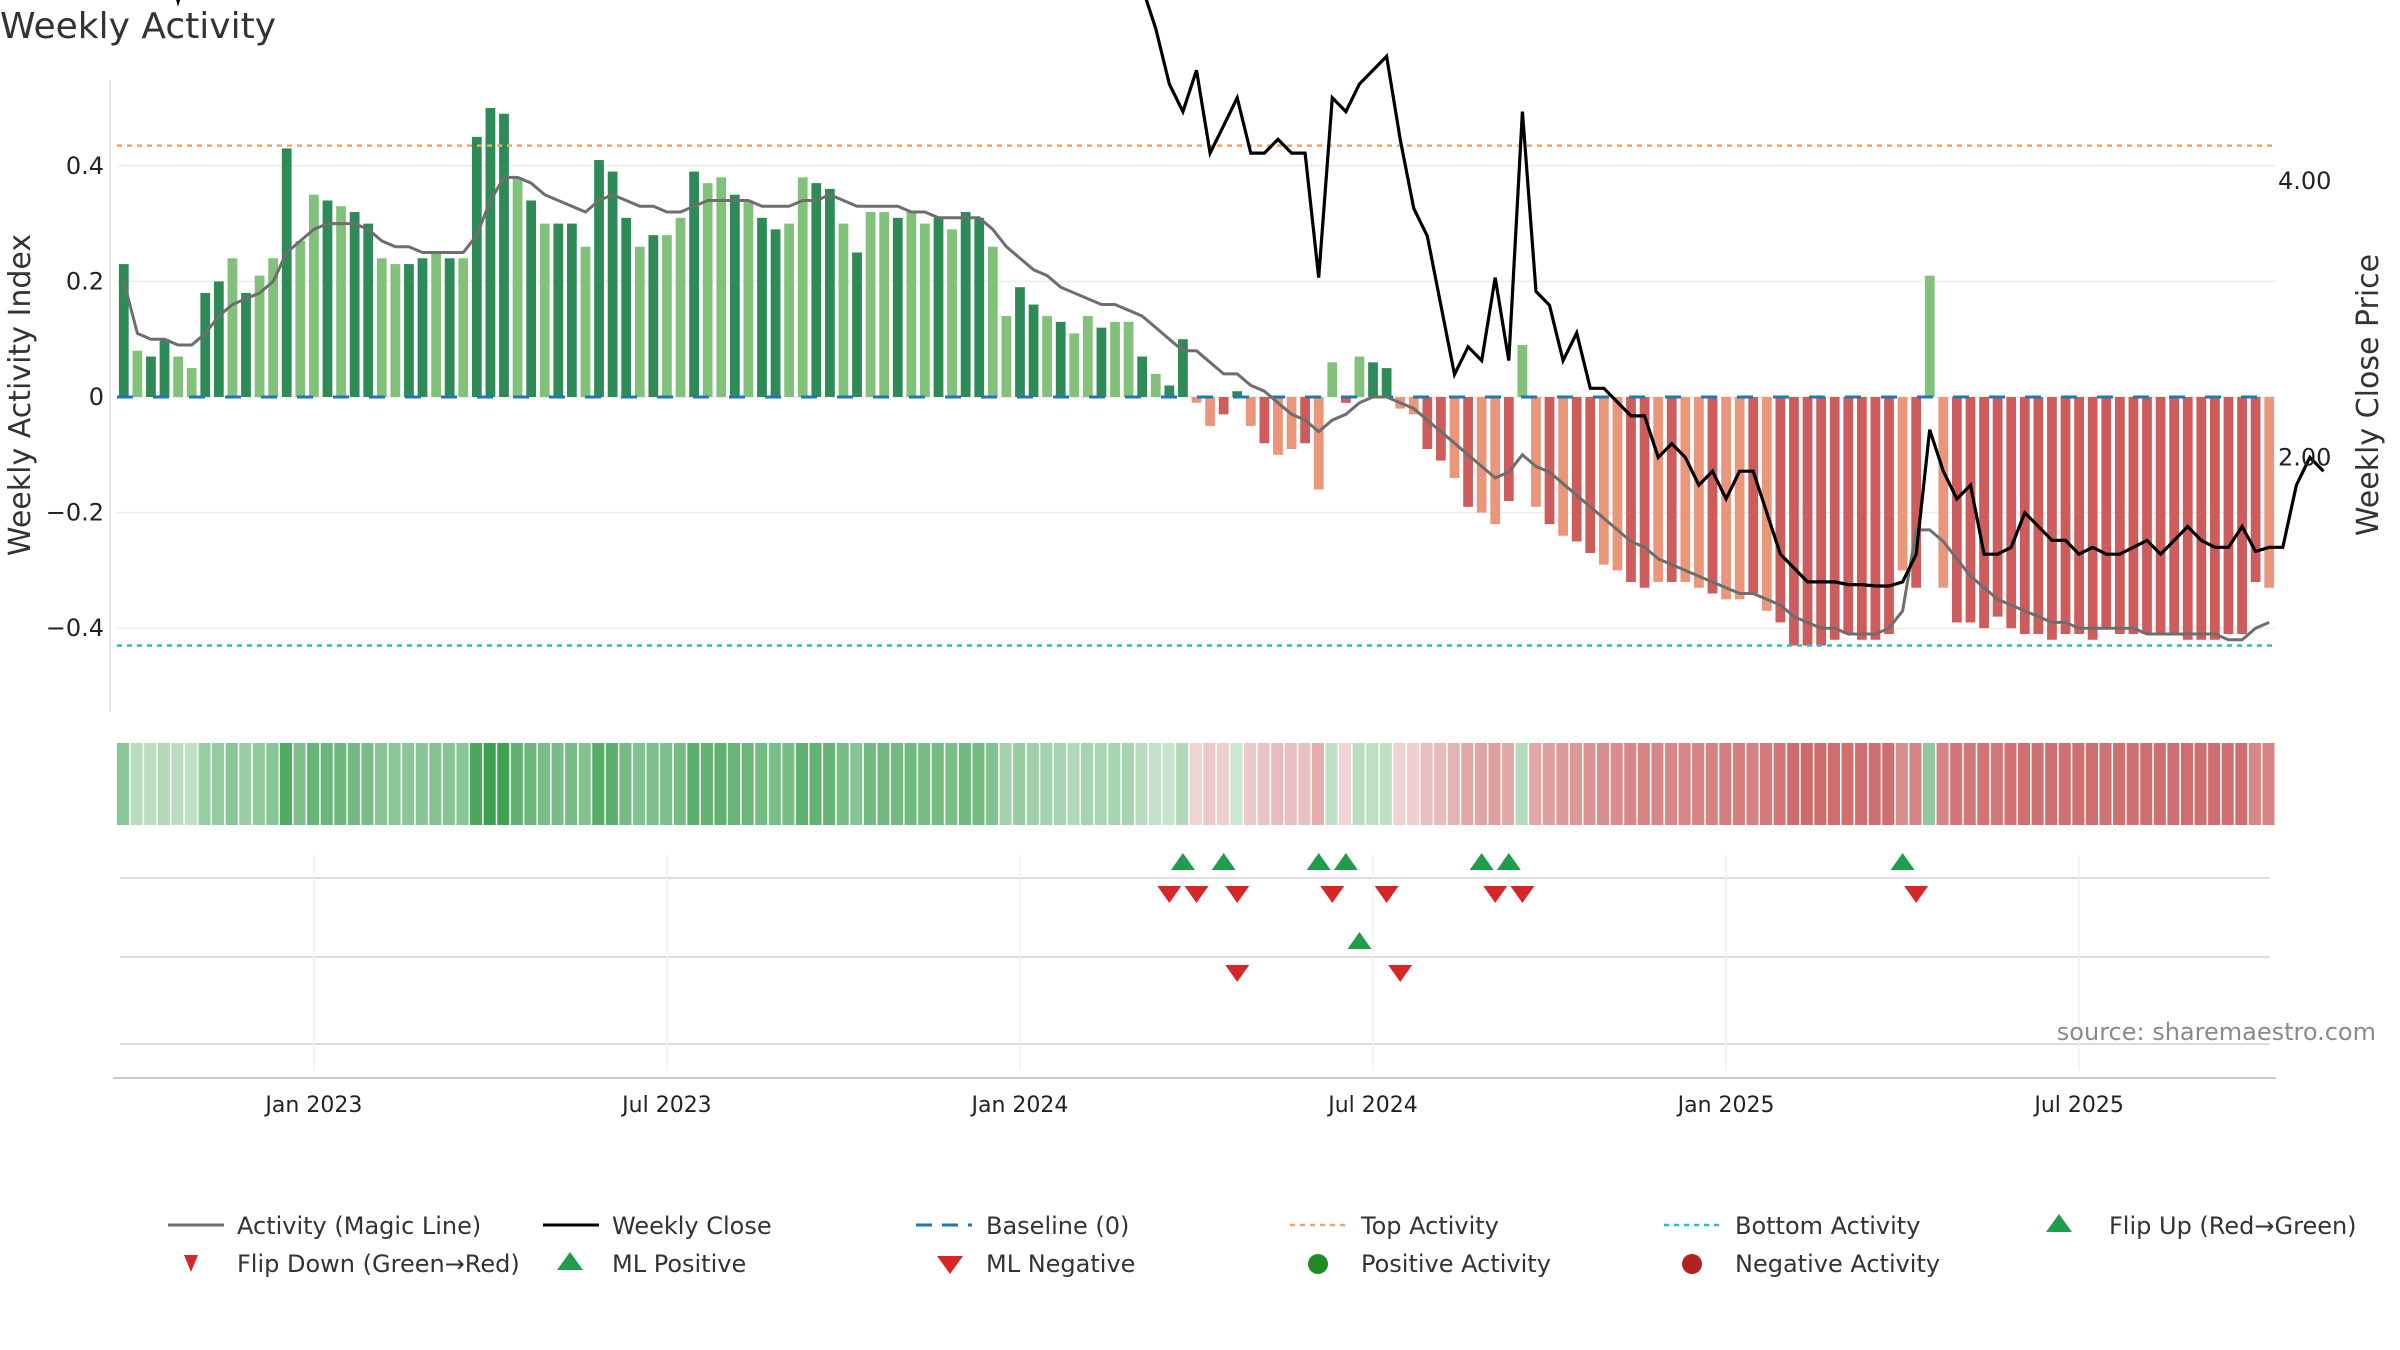  Describe the element at coordinates (679, 1264) in the screenshot. I see `legend-ml-positive-label: ML Positive` at that location.